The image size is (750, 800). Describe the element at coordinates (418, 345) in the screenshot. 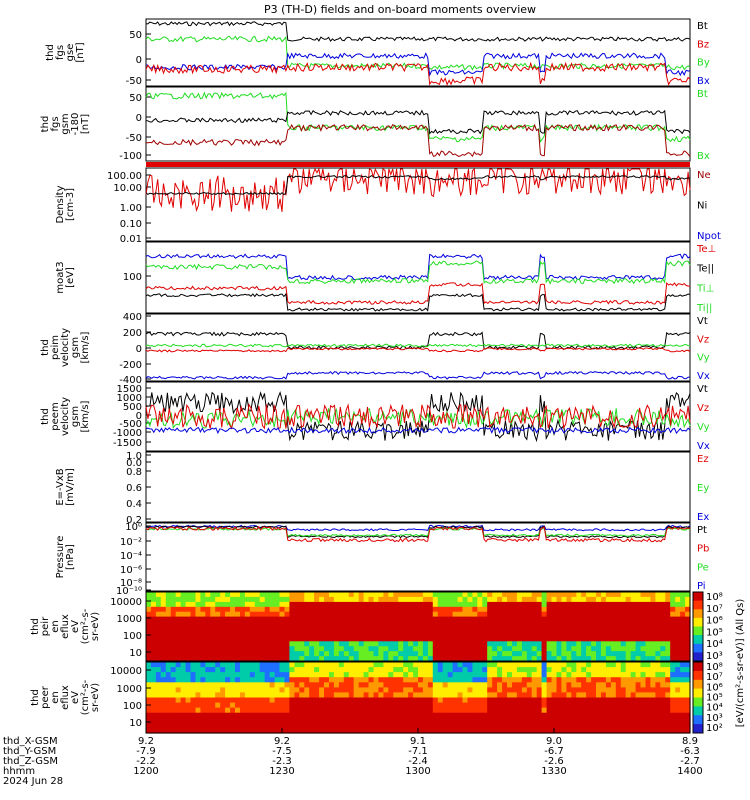

I see `series-Vy` at that location.